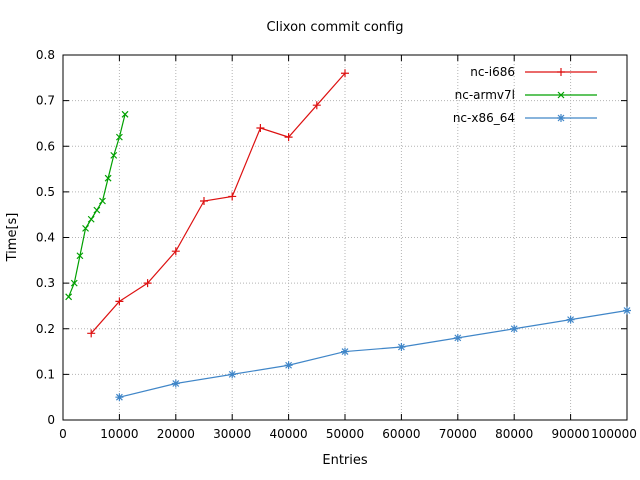 This screenshot has height=480, width=640. Describe the element at coordinates (345, 460) in the screenshot. I see `x-axis-label: Entries` at that location.